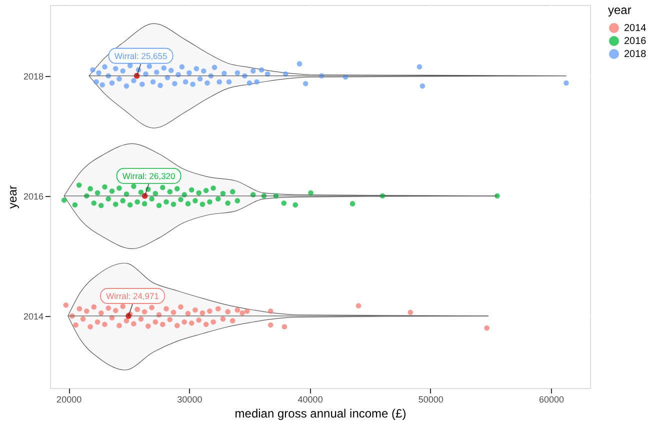  What do you see at coordinates (620, 10) in the screenshot?
I see `legend-title: year` at bounding box center [620, 10].